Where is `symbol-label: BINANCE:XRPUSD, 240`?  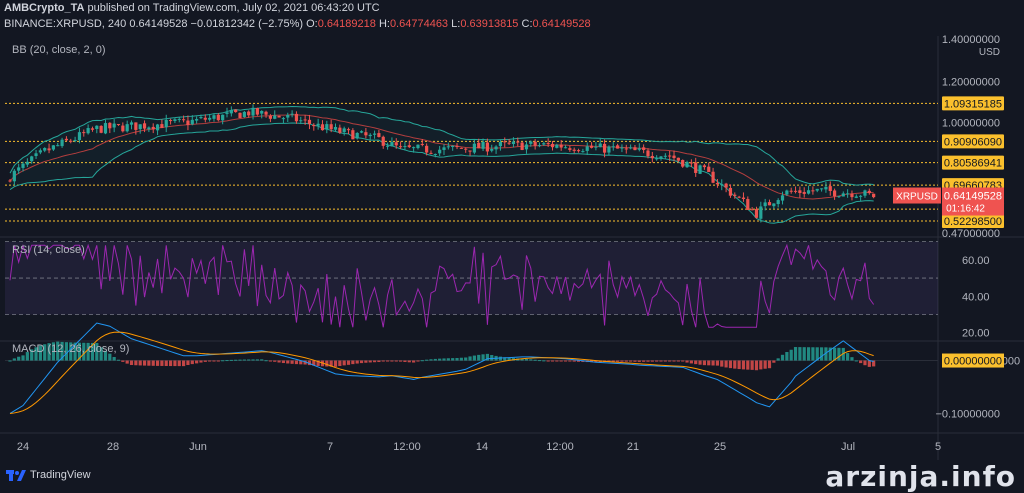 symbol-label: BINANCE:XRPUSD, 240 is located at coordinates (65, 24).